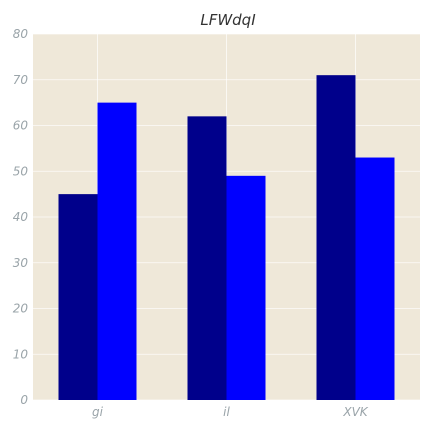 This screenshot has height=432, width=432. I want to click on y-axis-ticks: 0 10 20 30 40 50 60 70 80, so click(21, 217).